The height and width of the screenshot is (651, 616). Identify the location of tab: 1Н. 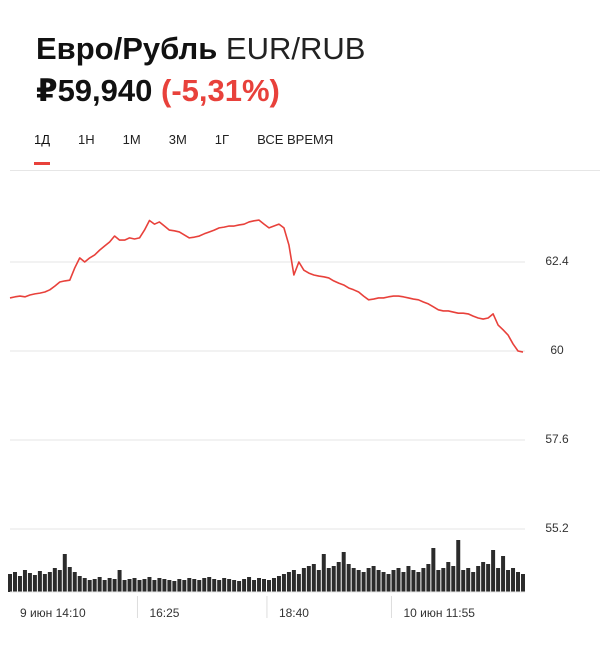
(86, 139).